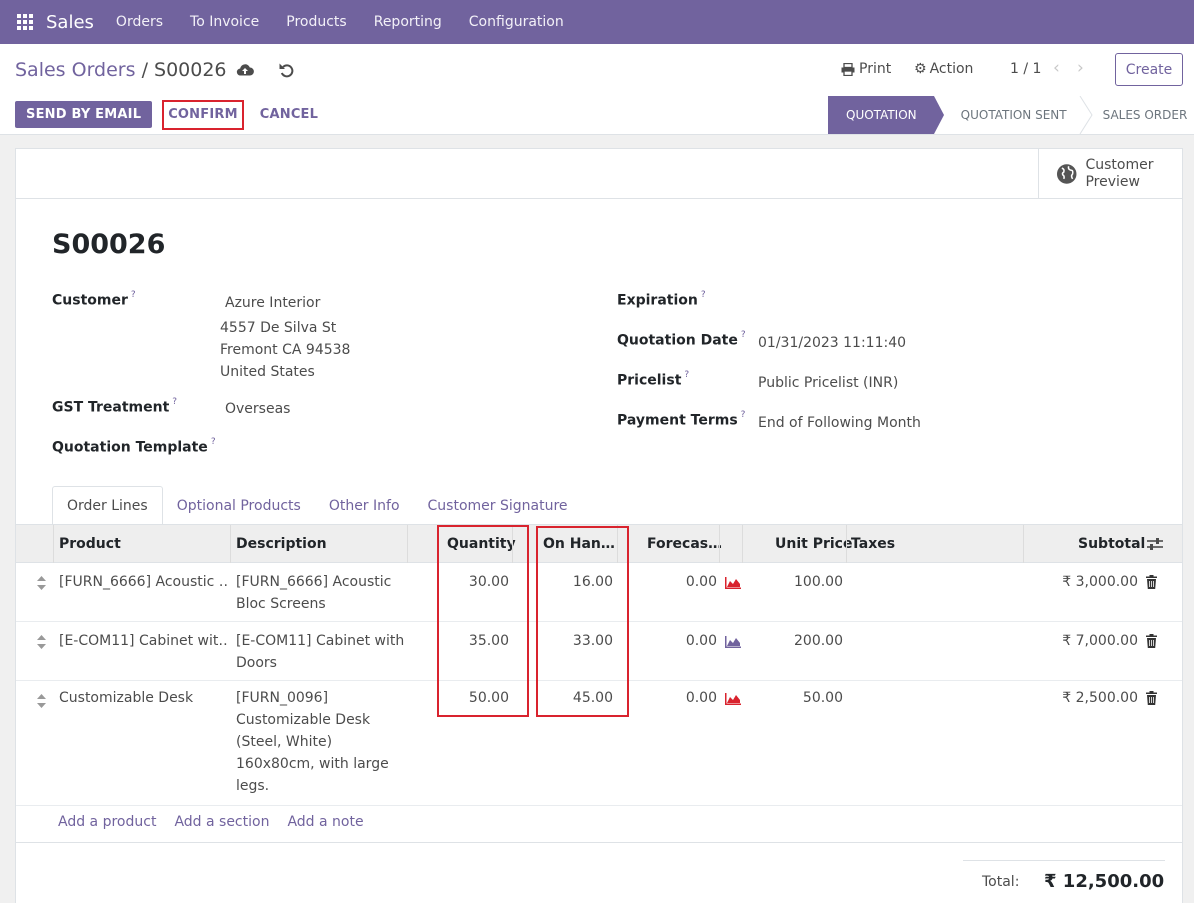 The image size is (1194, 903). Describe the element at coordinates (267, 372) in the screenshot. I see `customer-address-line3: United States` at that location.